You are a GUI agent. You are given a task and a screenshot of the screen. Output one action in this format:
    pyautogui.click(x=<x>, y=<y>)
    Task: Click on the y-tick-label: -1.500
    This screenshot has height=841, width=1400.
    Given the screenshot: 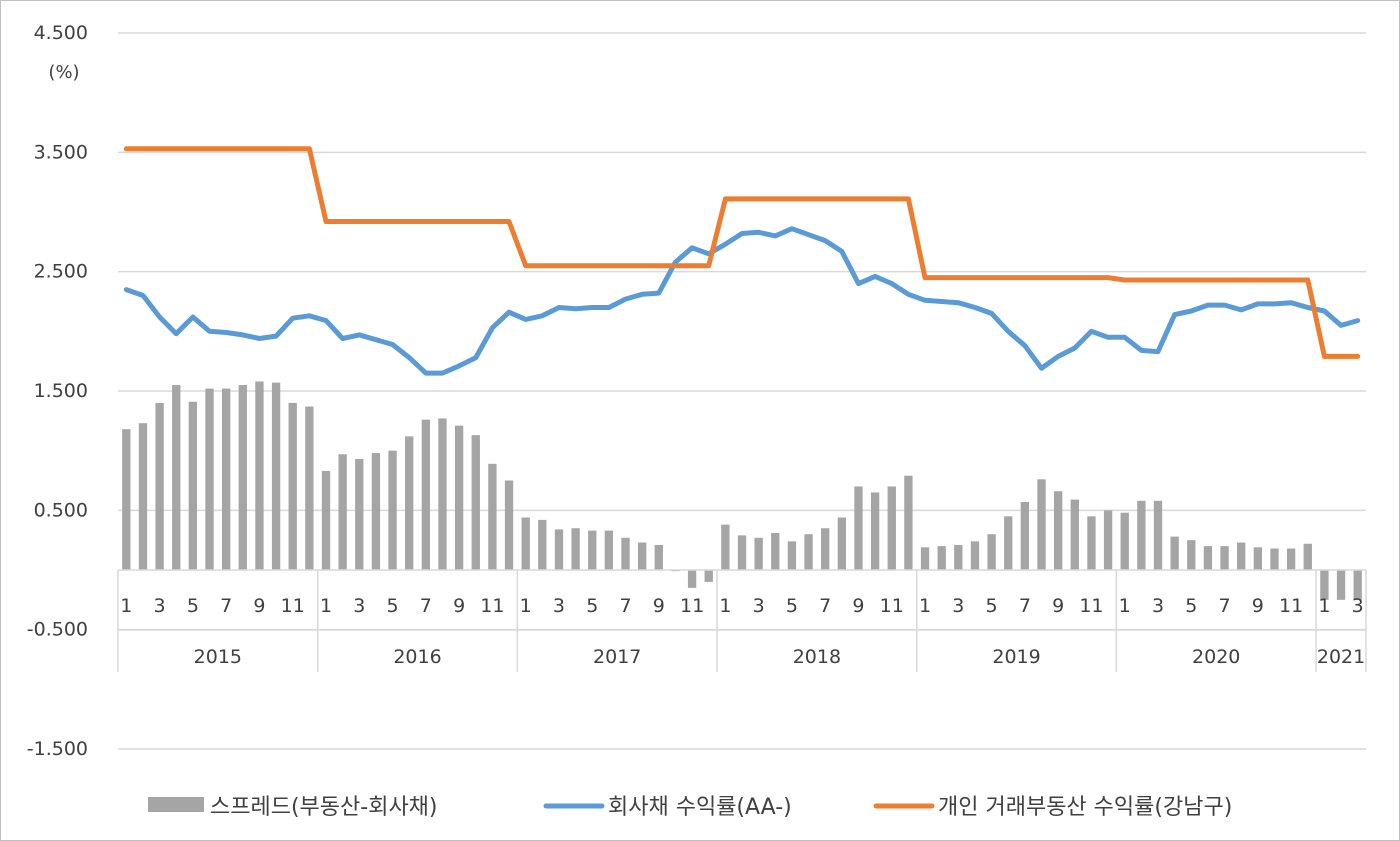 What is the action you would take?
    pyautogui.click(x=57, y=749)
    